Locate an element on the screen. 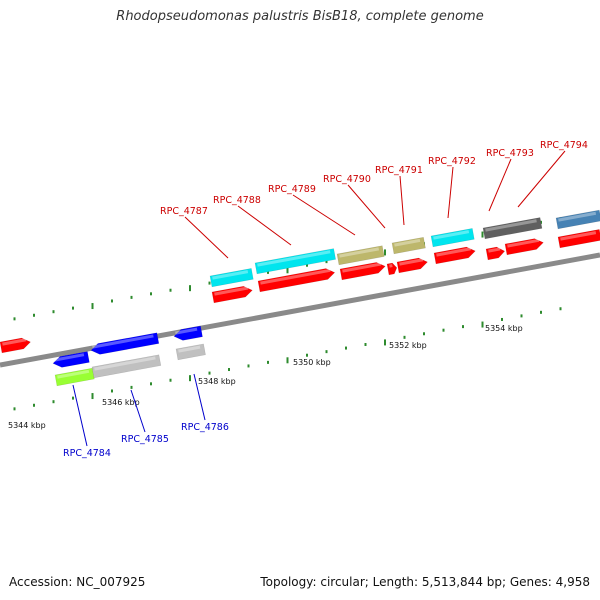 The width and height of the screenshot is (600, 600). gene-label: RPC_4790 is located at coordinates (347, 179).